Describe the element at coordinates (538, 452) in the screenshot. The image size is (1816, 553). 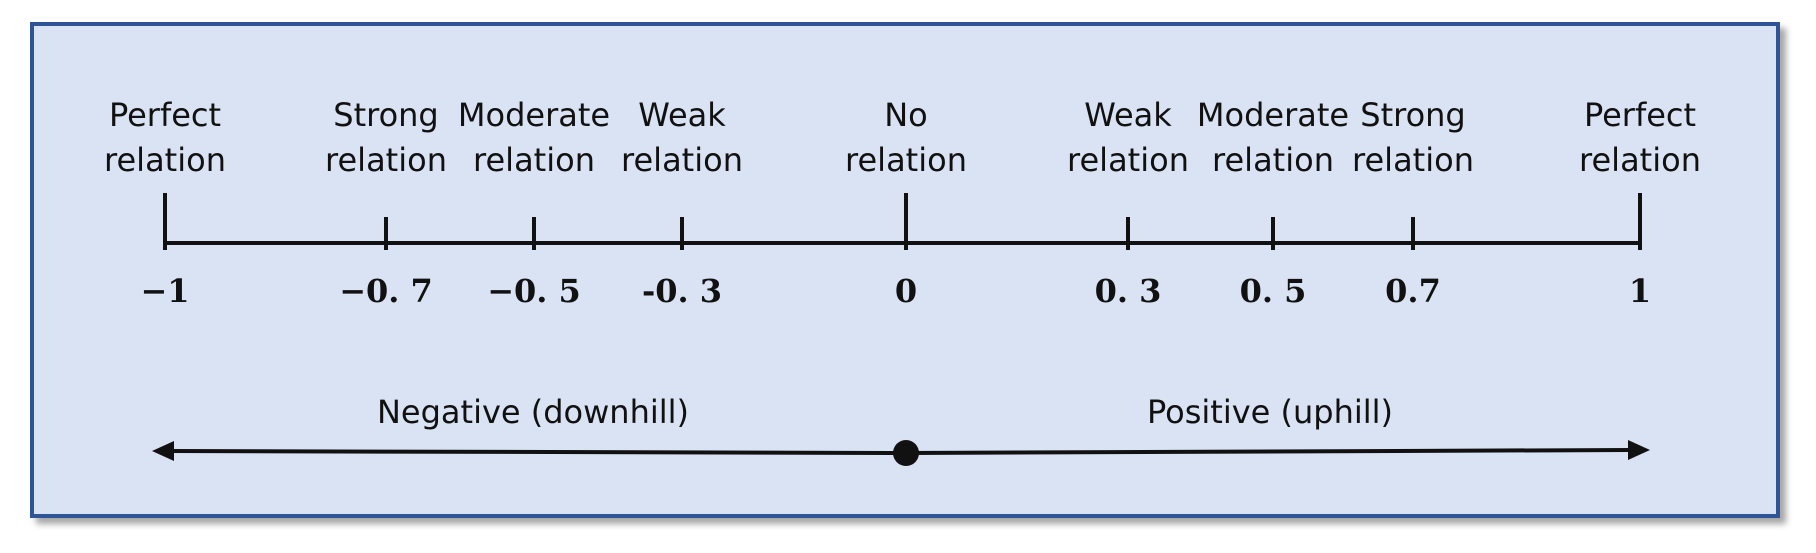
I see `negative-direction-arrow-line` at that location.